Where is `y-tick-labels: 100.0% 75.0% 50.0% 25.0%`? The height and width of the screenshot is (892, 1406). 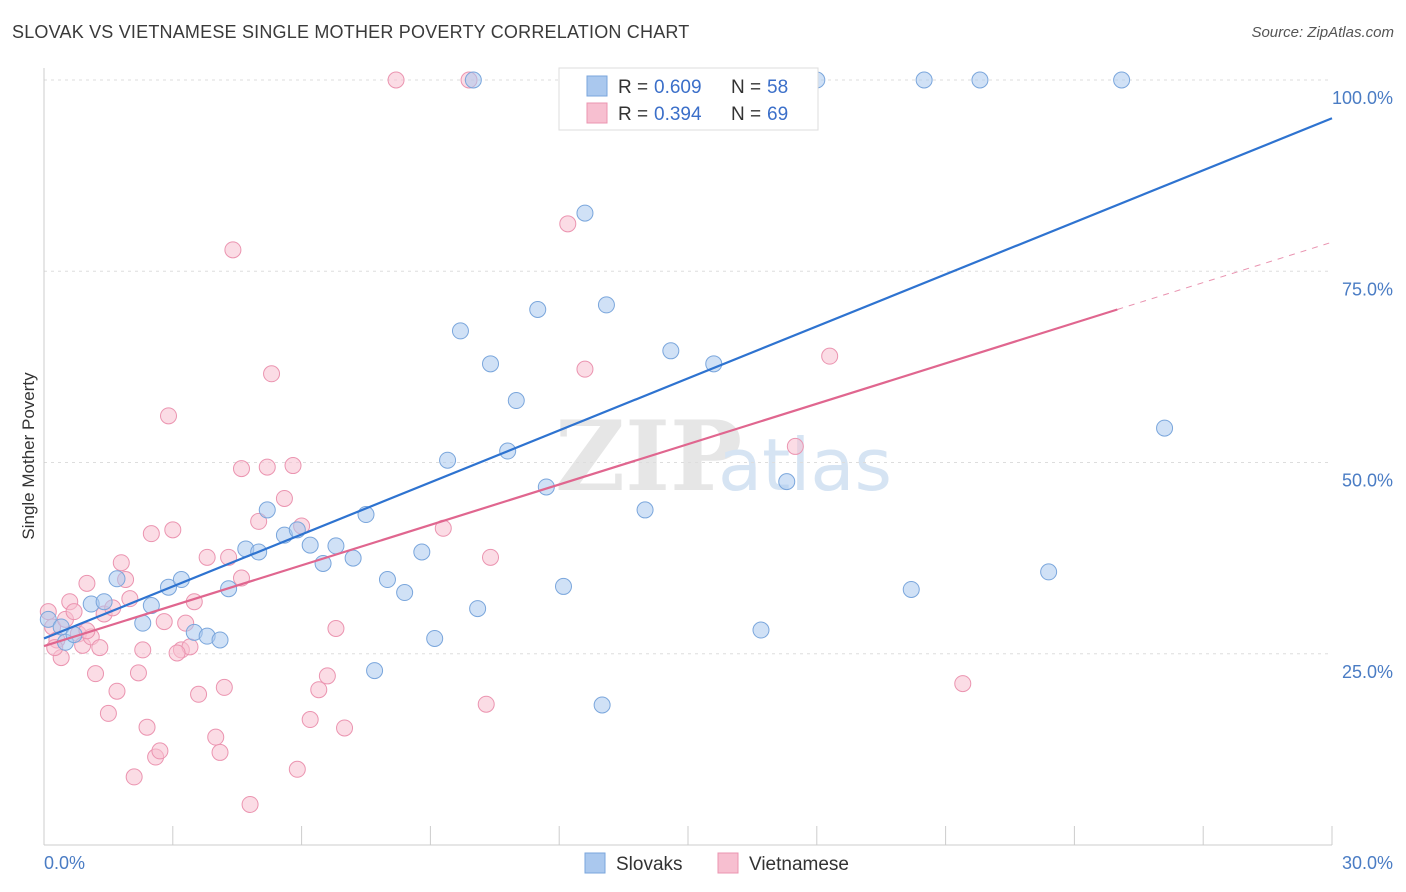
y-tick-labels: 100.0% 75.0% 50.0% 25.0% is located at coordinates (1362, 385).